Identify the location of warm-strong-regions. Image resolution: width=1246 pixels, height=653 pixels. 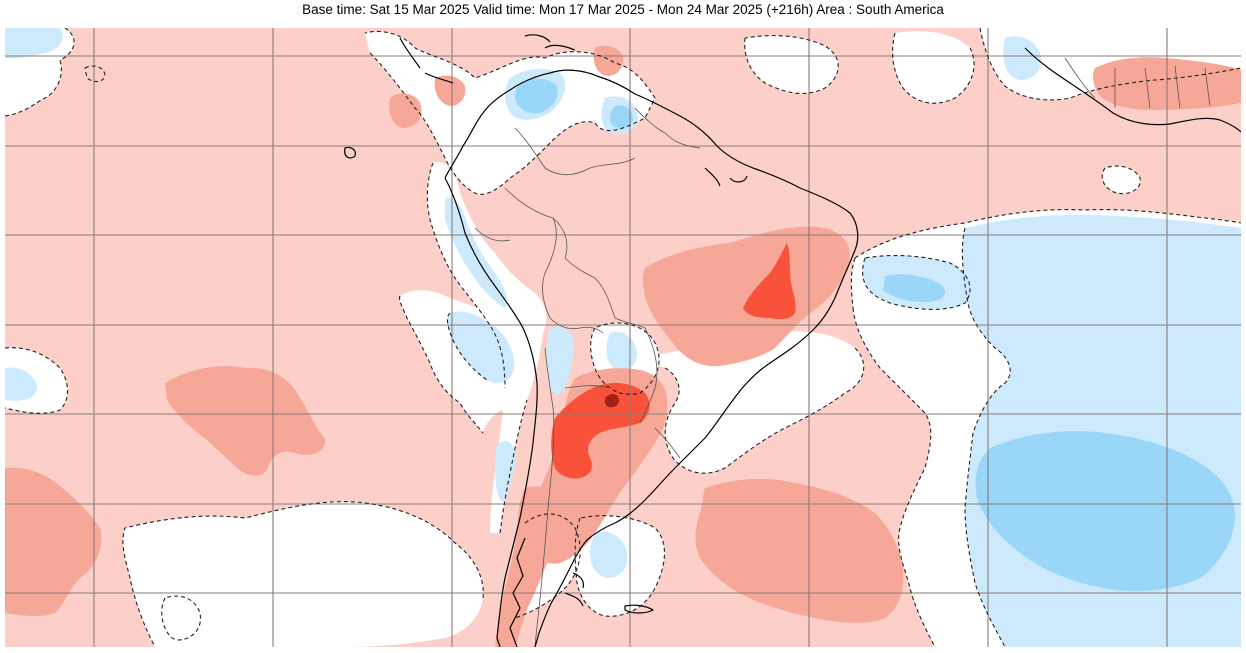
(673, 361).